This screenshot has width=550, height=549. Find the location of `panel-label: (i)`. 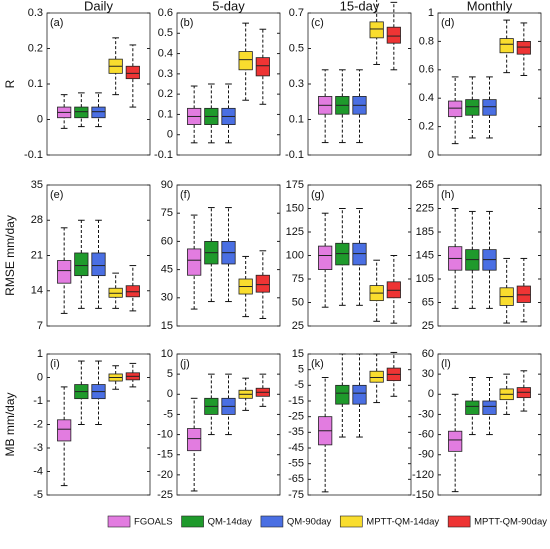

panel-label: (i) is located at coordinates (55, 364).